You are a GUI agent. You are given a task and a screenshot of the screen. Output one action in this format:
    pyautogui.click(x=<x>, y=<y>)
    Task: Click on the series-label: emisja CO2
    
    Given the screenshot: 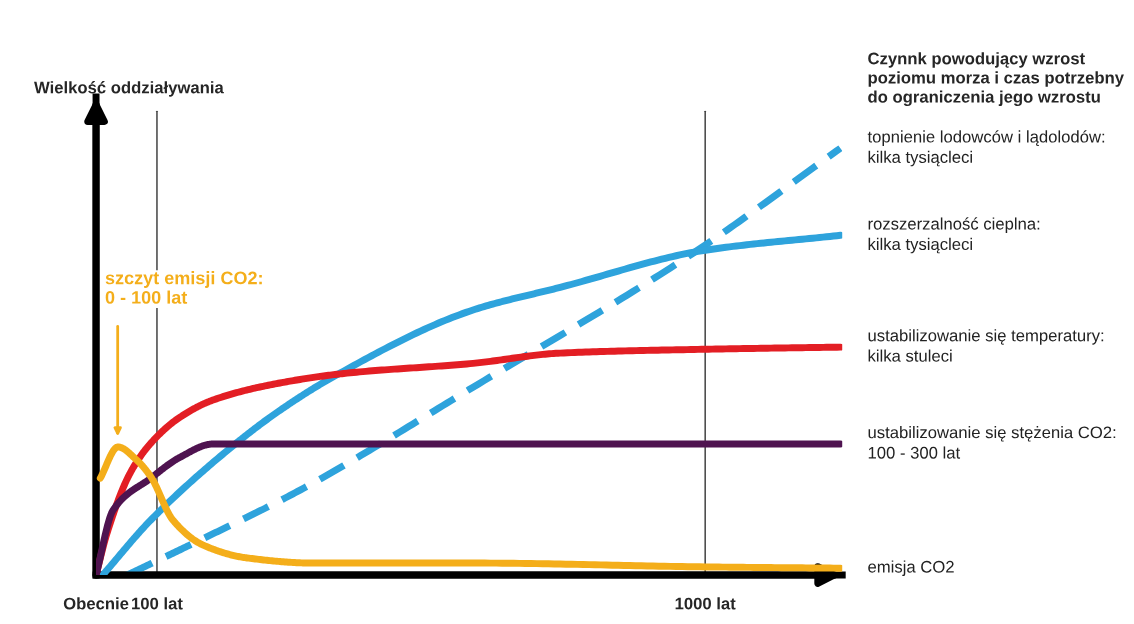 What is the action you would take?
    pyautogui.click(x=911, y=568)
    